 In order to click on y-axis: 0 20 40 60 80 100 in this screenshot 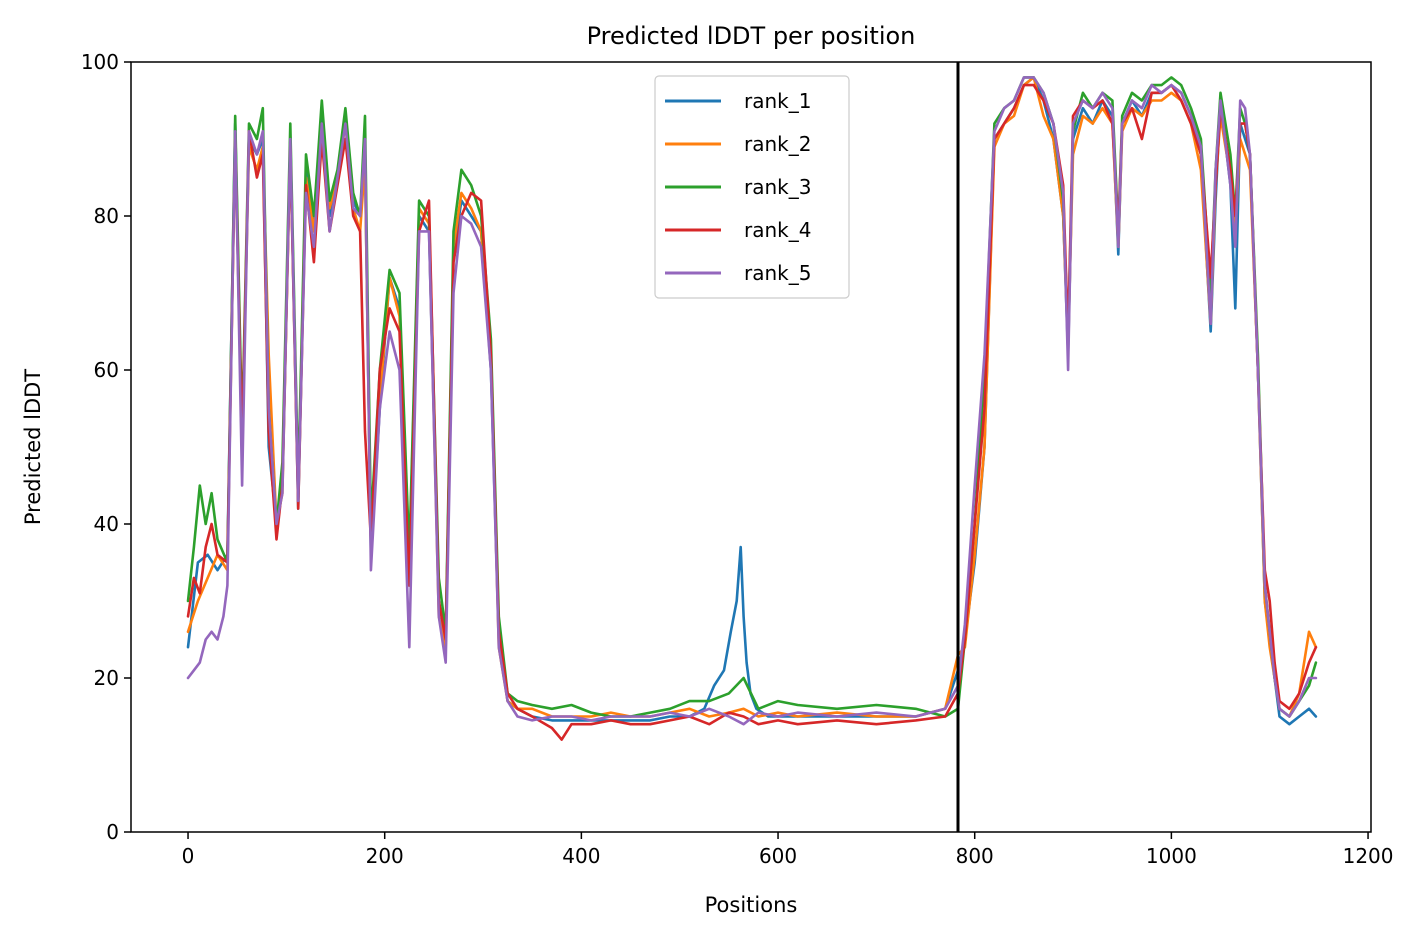, I will do `click(106, 447)`.